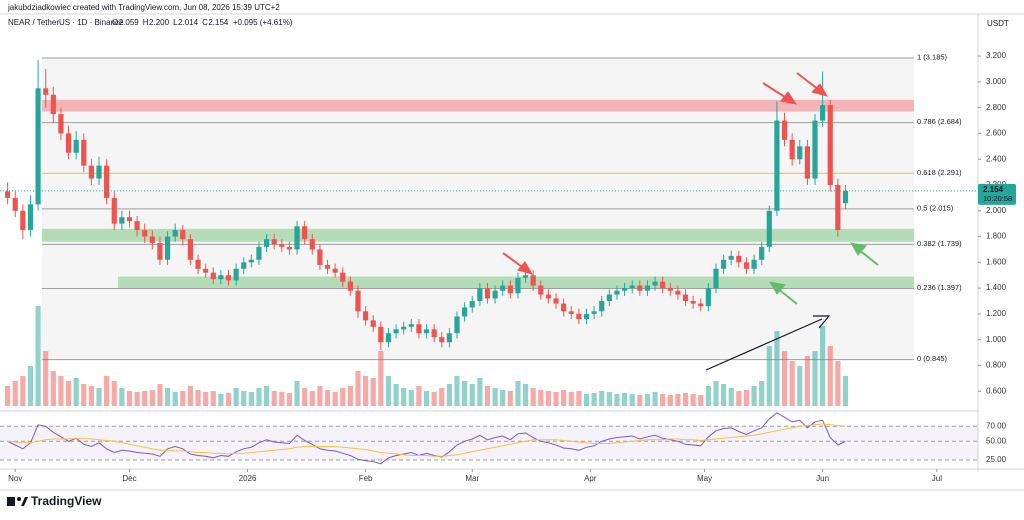 Image resolution: width=1024 pixels, height=520 pixels. Describe the element at coordinates (15, 478) in the screenshot. I see `x-tick-label: Nov` at that location.